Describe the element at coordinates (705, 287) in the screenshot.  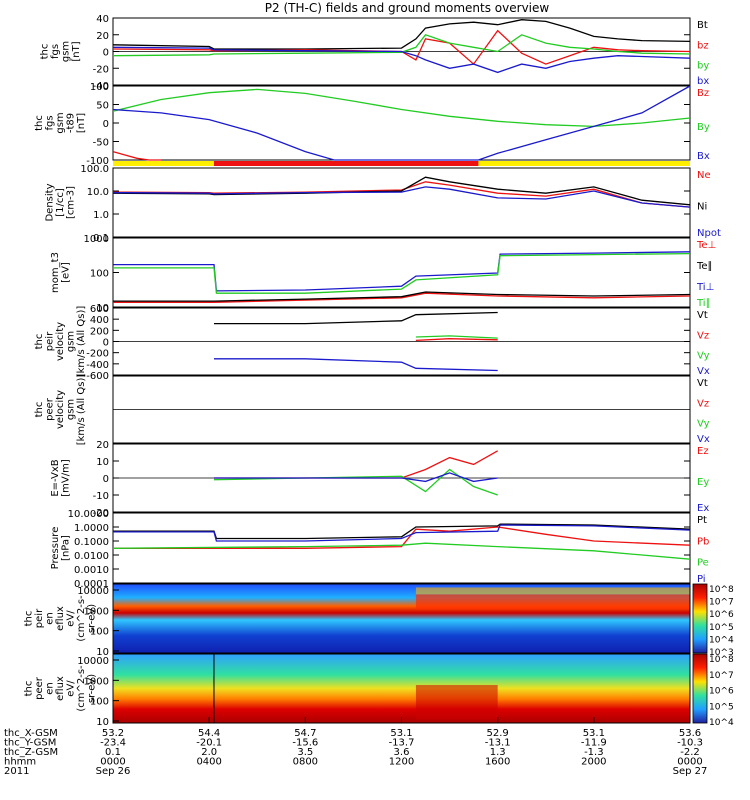
I see `legend-entry: Ti⊥` at that location.